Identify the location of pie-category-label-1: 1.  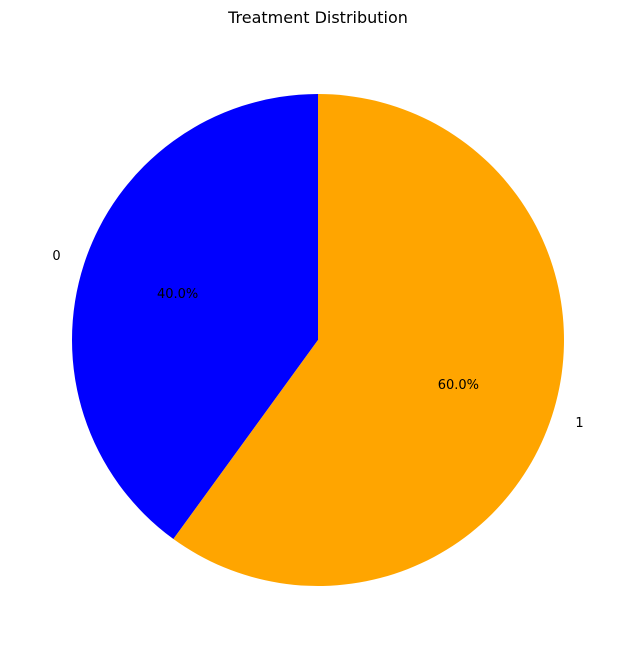
(579, 423).